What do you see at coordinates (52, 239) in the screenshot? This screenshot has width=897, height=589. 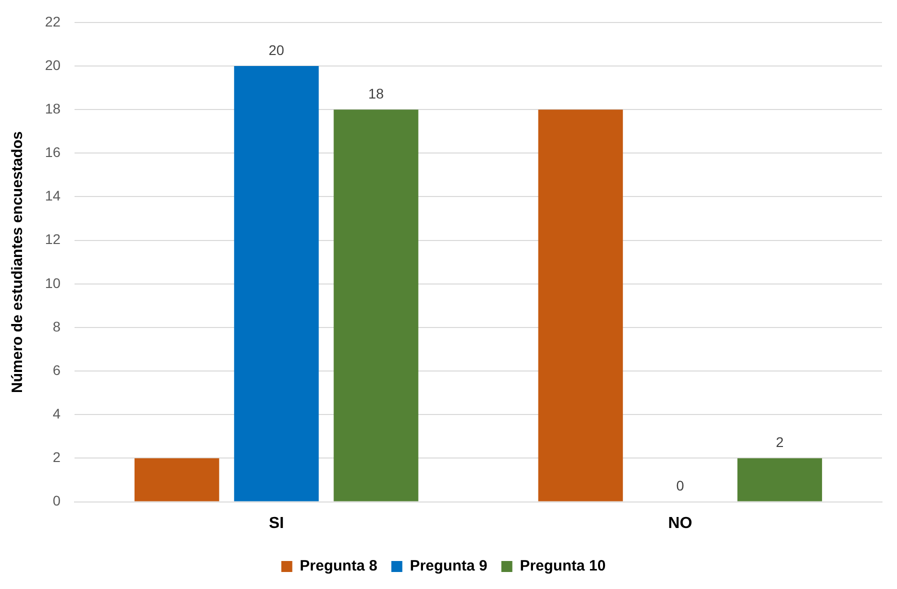 I see `y-tick-label: 12` at bounding box center [52, 239].